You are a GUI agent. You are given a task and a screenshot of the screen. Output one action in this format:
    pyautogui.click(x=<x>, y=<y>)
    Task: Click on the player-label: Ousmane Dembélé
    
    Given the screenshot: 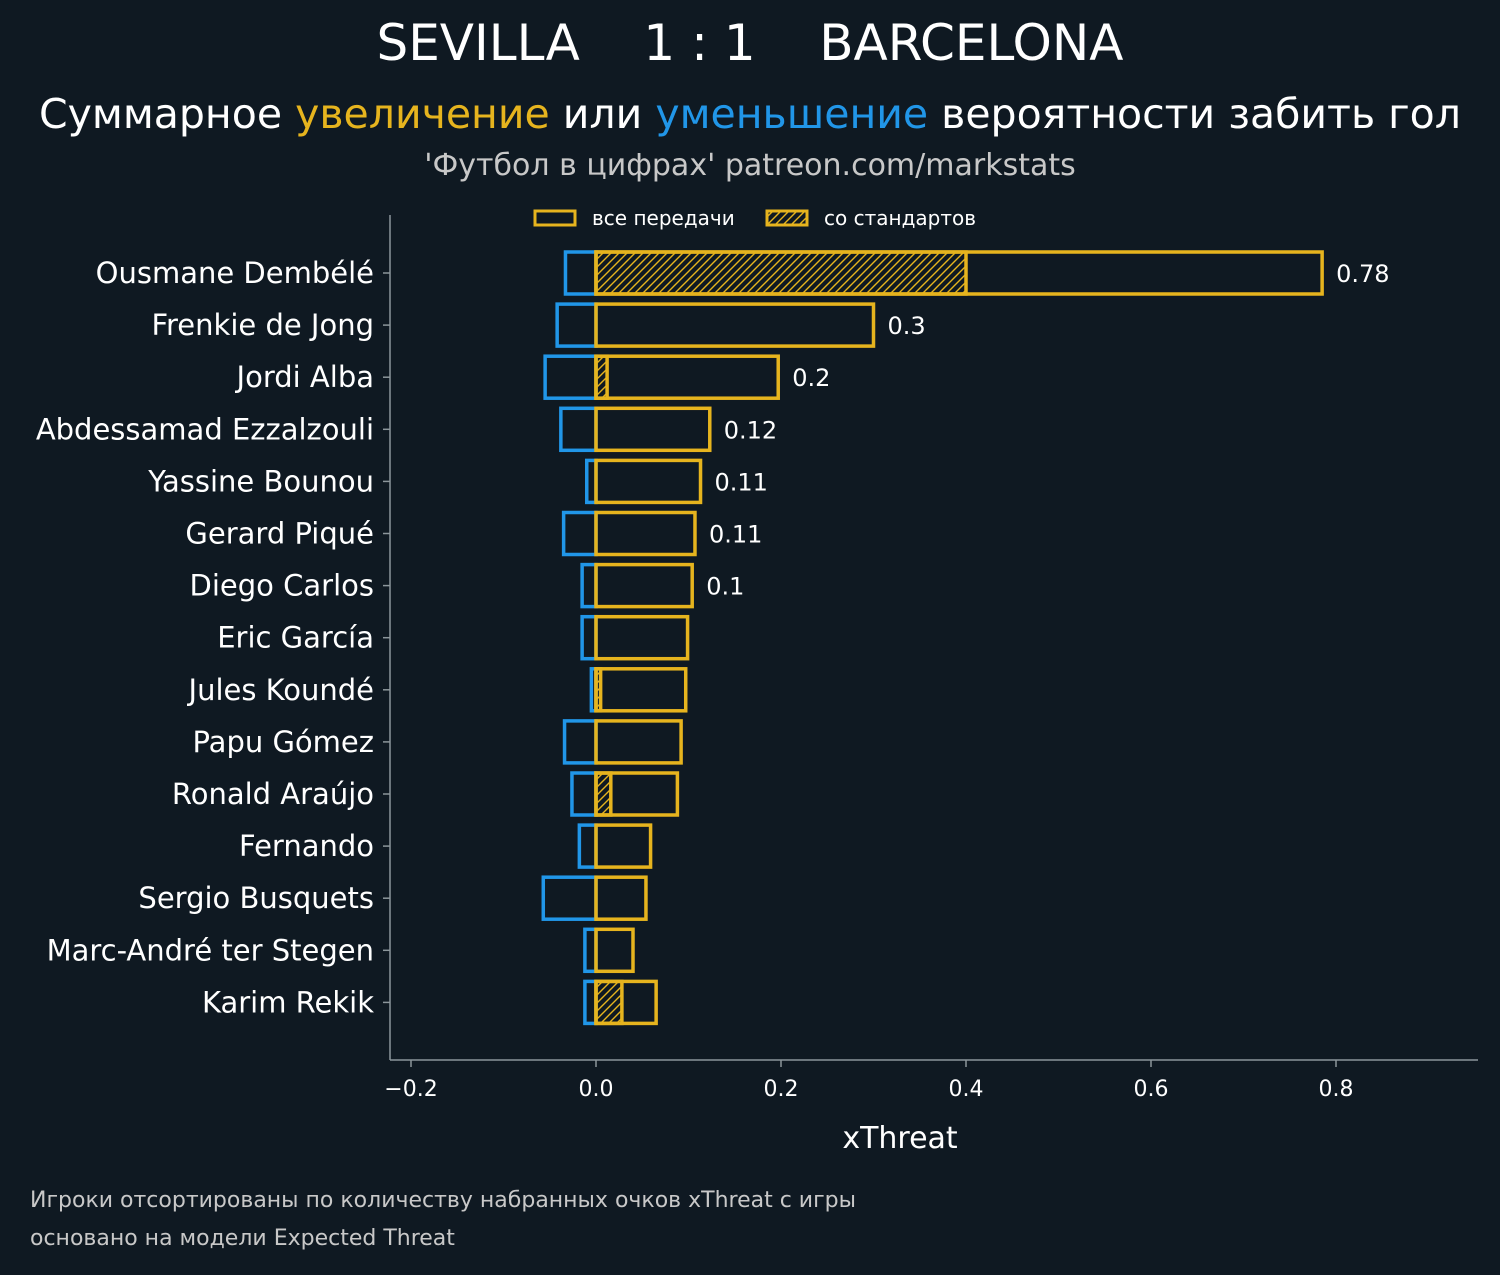 What is the action you would take?
    pyautogui.click(x=235, y=273)
    